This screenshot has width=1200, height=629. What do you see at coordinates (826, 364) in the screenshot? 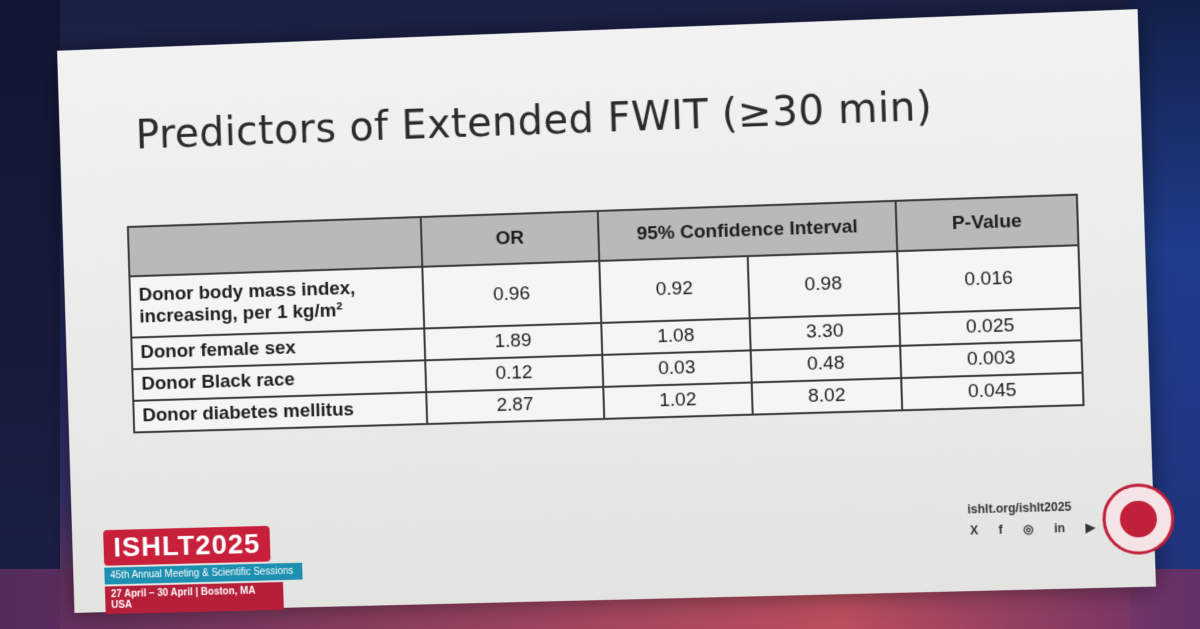
I see `ci-high-value: 0.48` at bounding box center [826, 364].